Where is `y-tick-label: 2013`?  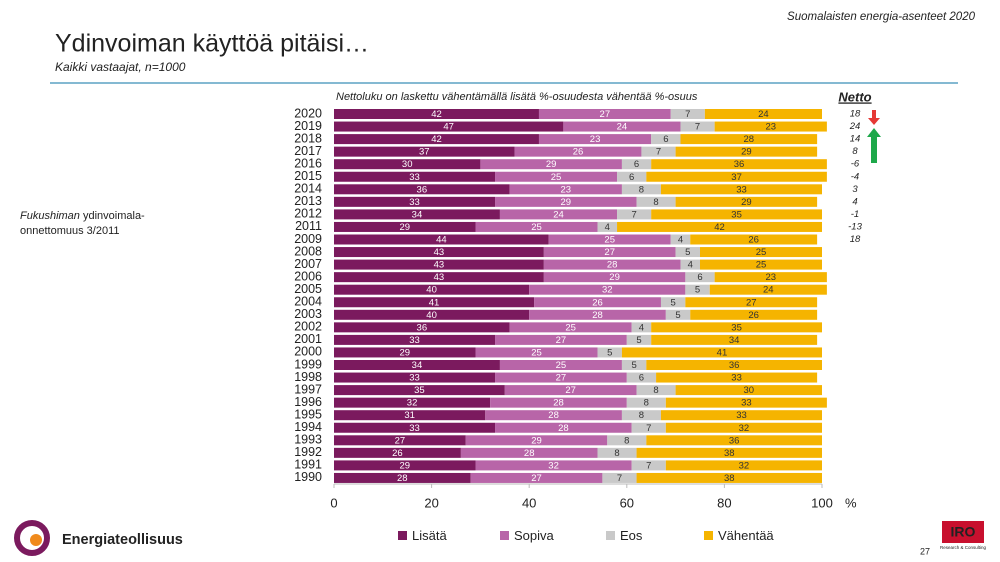 y-tick-label: 2013 is located at coordinates (308, 201).